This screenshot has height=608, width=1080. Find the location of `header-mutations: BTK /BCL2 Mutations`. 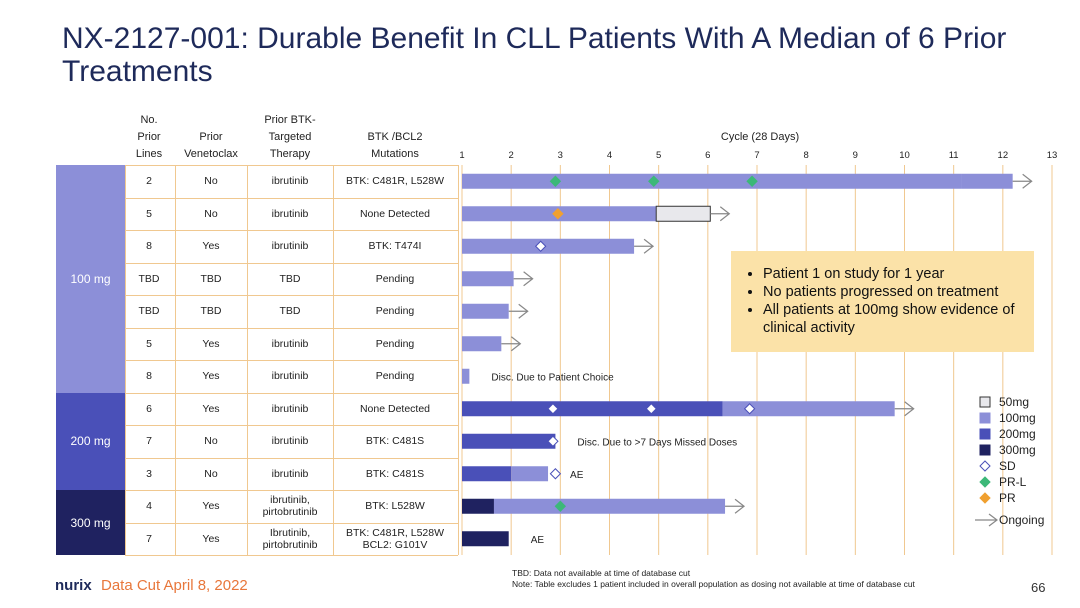

header-mutations: BTK /BCL2 Mutations is located at coordinates (395, 145).